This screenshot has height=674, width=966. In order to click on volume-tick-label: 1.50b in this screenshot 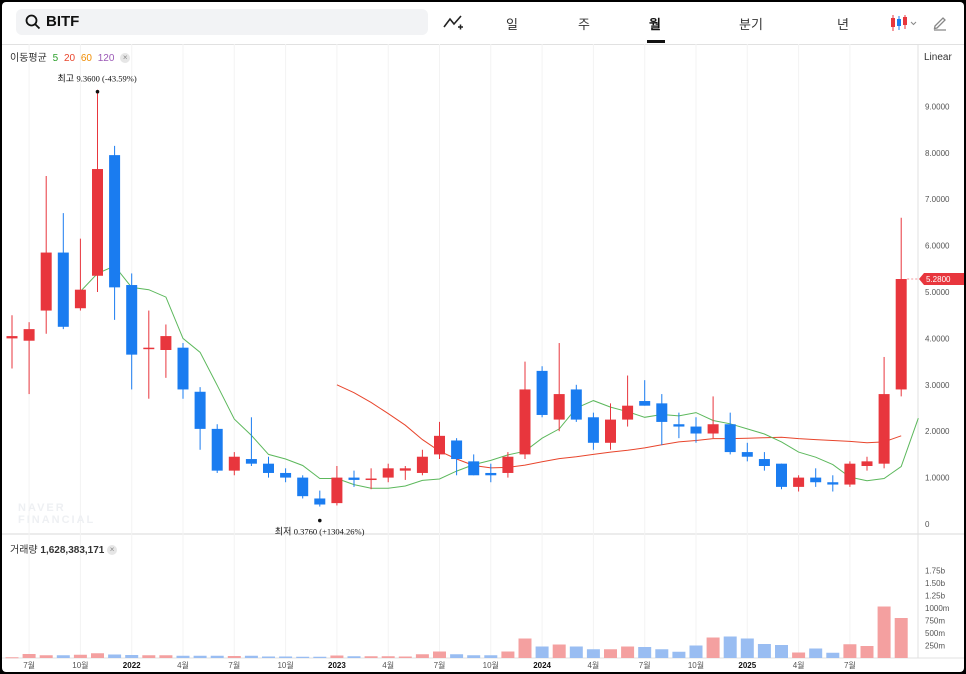, I will do `click(935, 583)`.